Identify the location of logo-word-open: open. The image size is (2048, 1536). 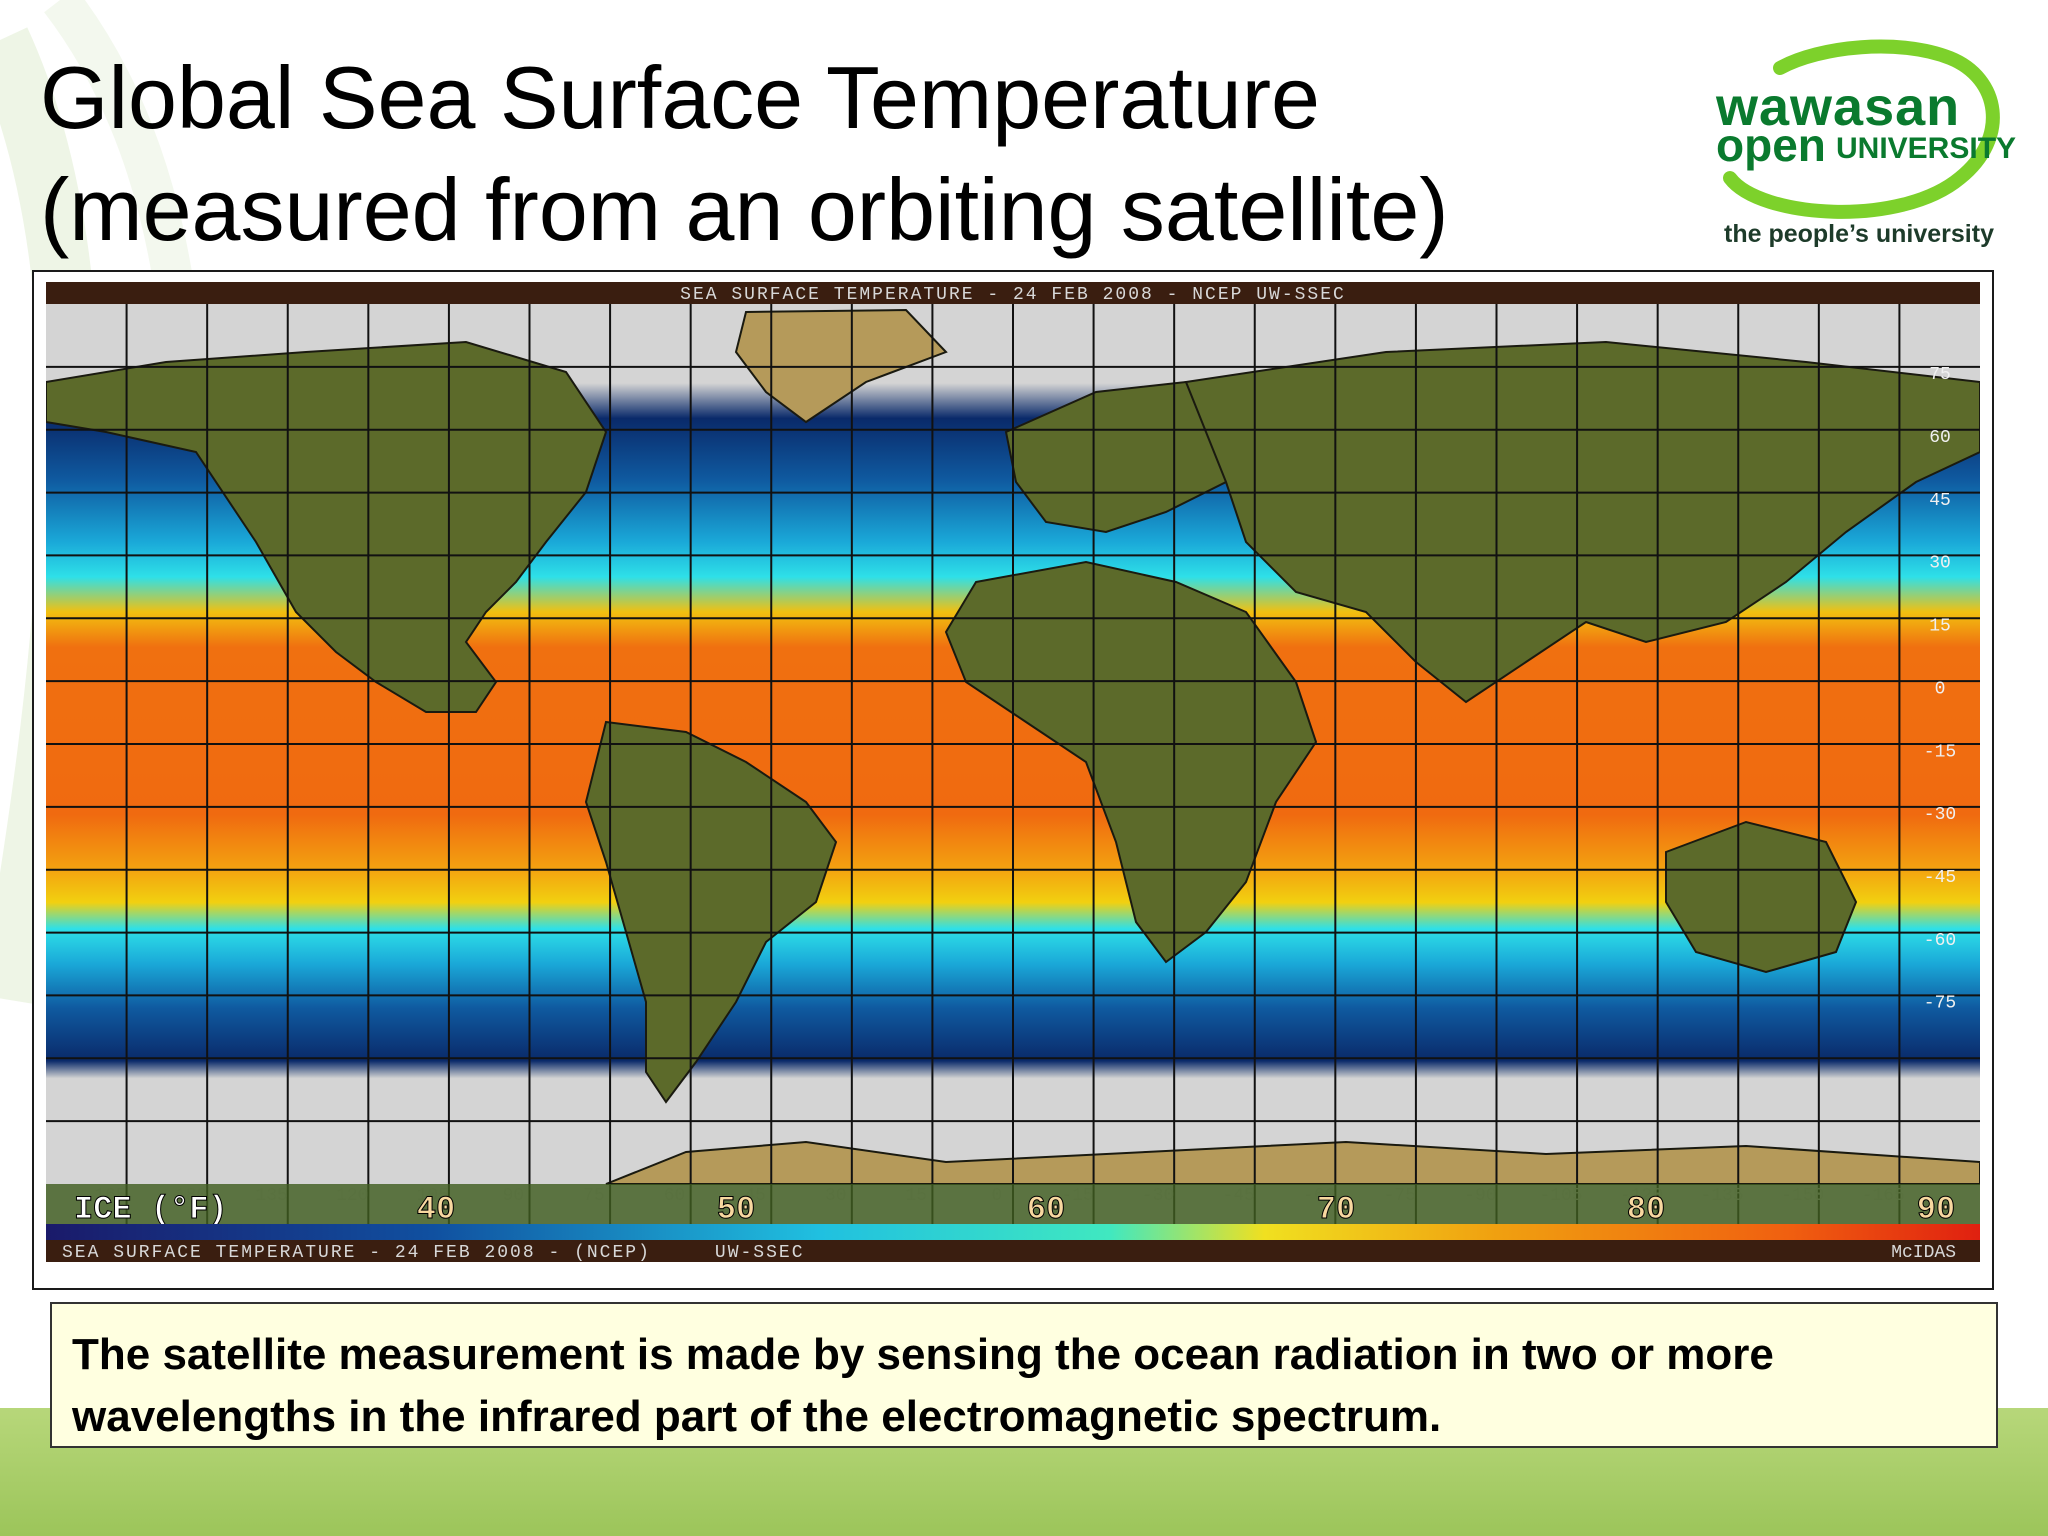
(1771, 145).